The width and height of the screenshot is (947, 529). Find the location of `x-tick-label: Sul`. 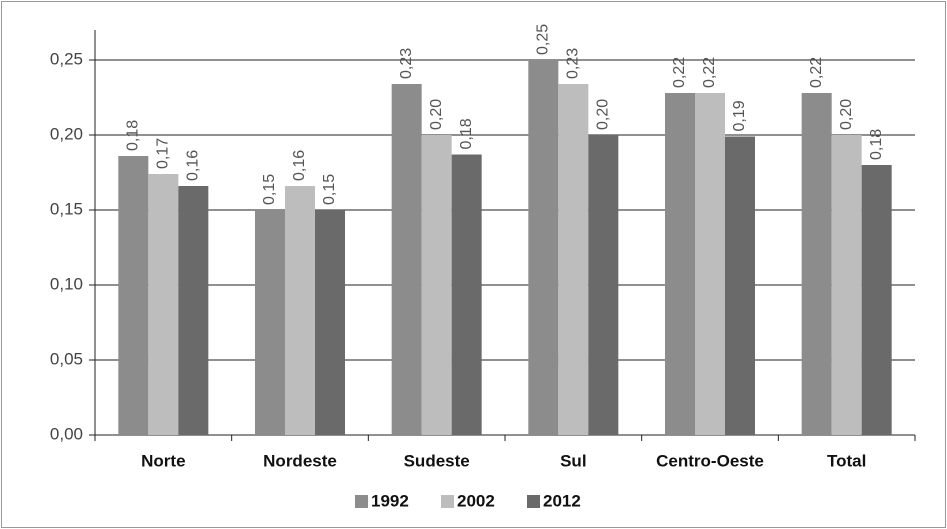

x-tick-label: Sul is located at coordinates (573, 460).